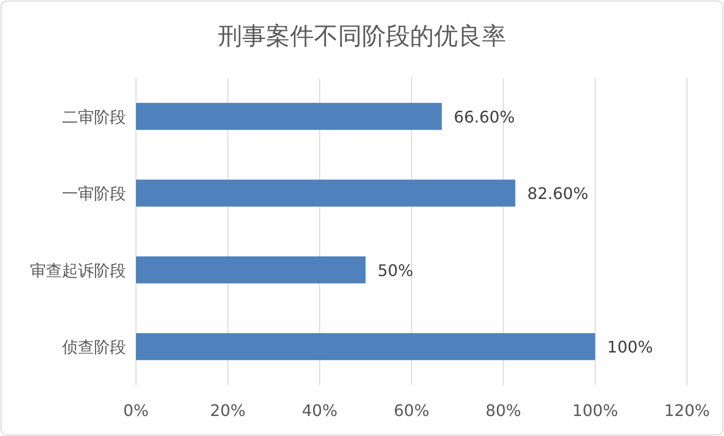  What do you see at coordinates (136, 410) in the screenshot?
I see `x-tick-label: 0%` at bounding box center [136, 410].